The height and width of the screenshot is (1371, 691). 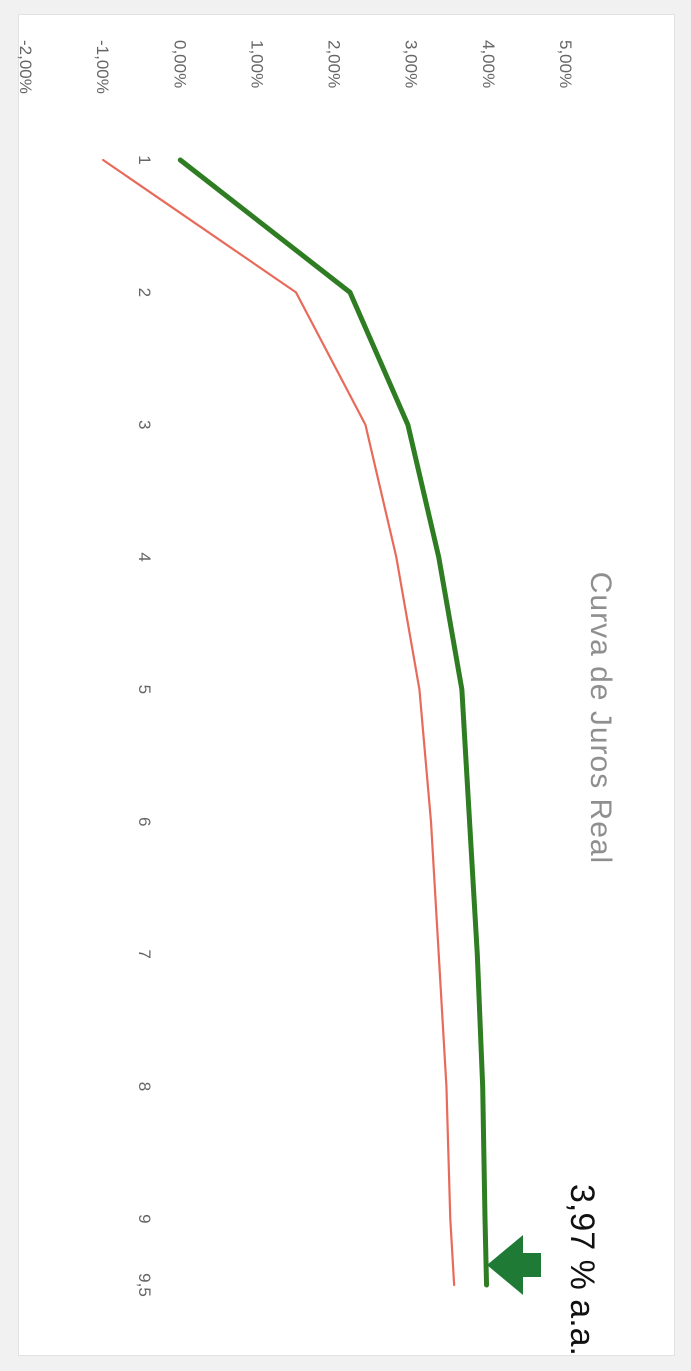 What do you see at coordinates (144, 689) in the screenshot?
I see `x-tick-label: 5` at bounding box center [144, 689].